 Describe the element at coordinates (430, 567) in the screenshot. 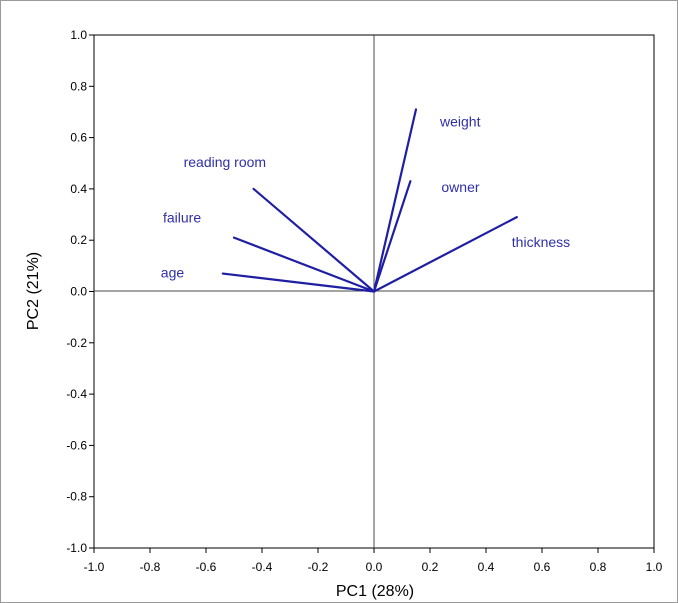

I see `x-tick-label: 0.2` at that location.